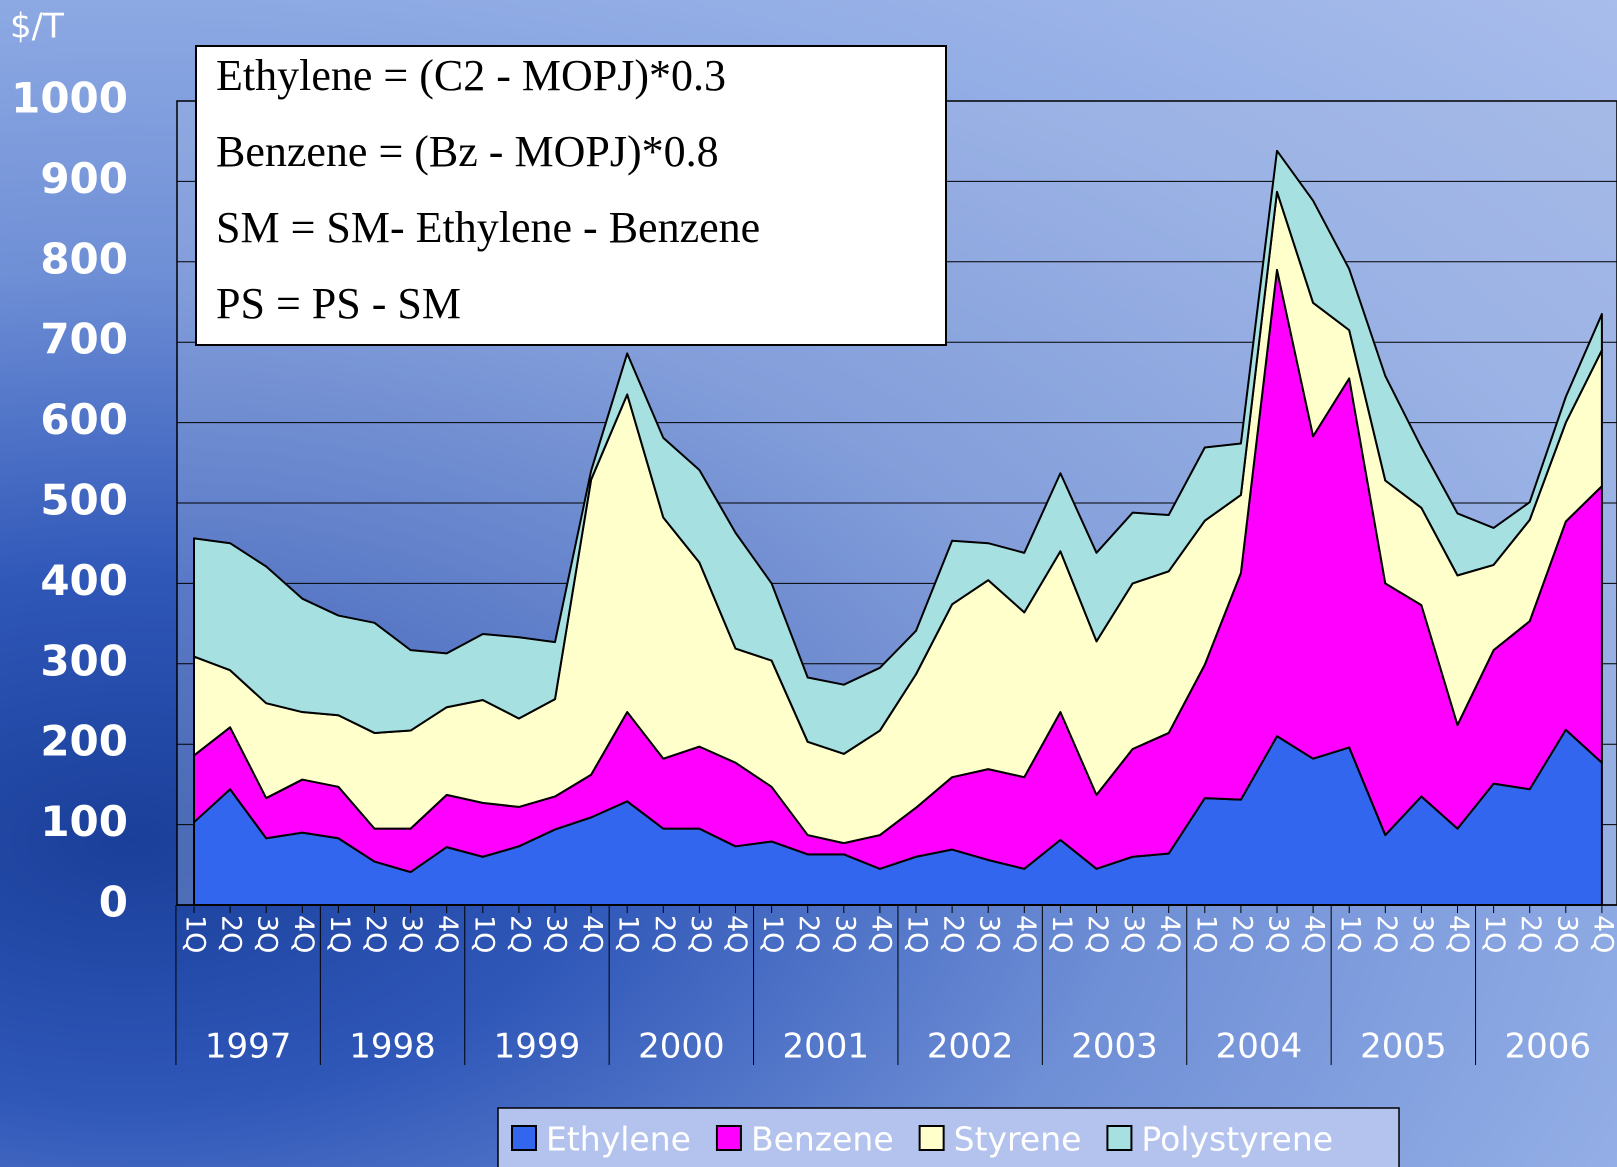 This screenshot has width=1617, height=1167. I want to click on year-label: 2006, so click(1547, 1047).